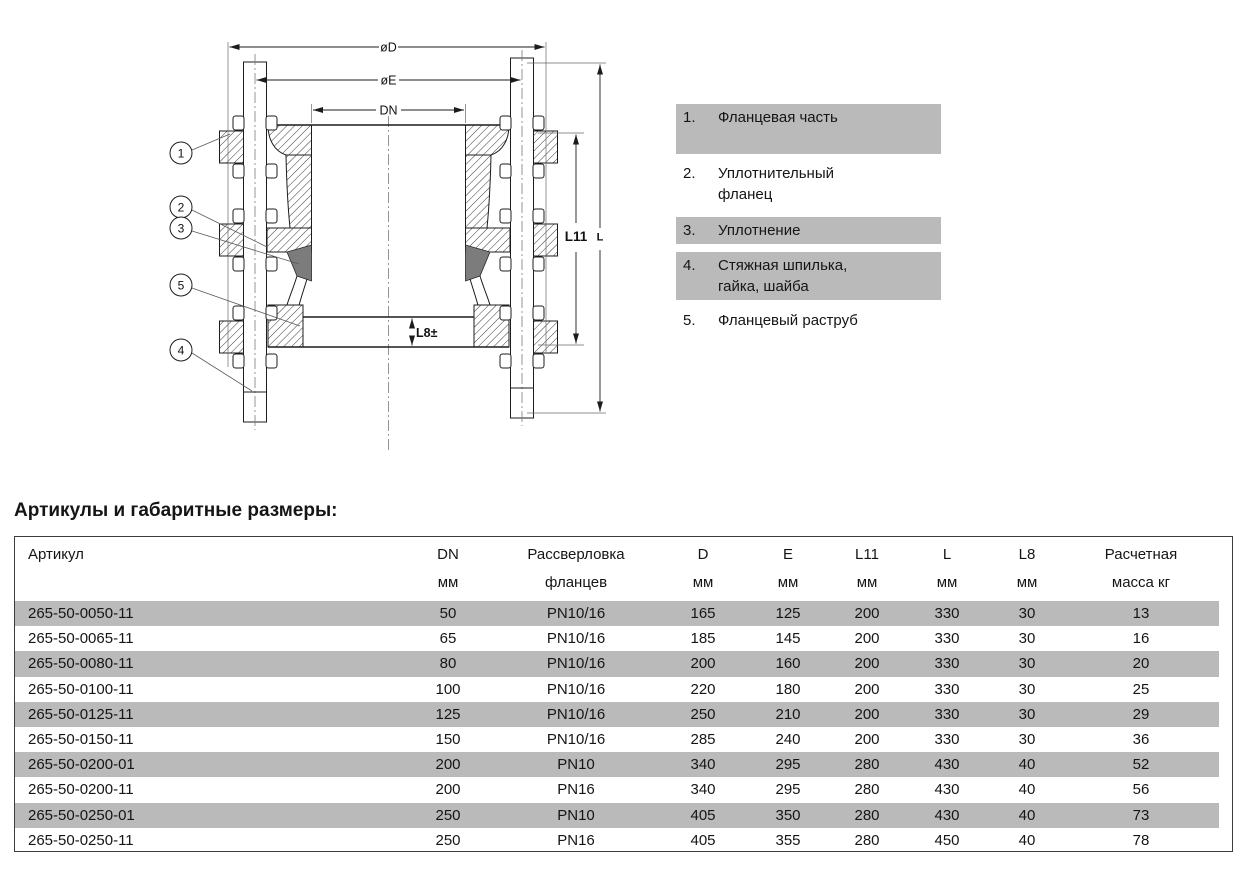 This screenshot has width=1245, height=873. Describe the element at coordinates (788, 639) in the screenshot. I see `table-cell: 145` at that location.